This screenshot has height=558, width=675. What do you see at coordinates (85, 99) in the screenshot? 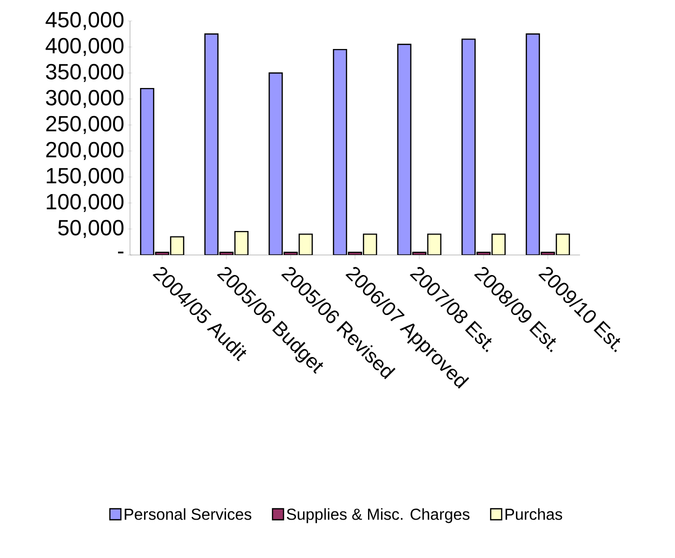
I see `y-tick-label: 300,000` at bounding box center [85, 99].